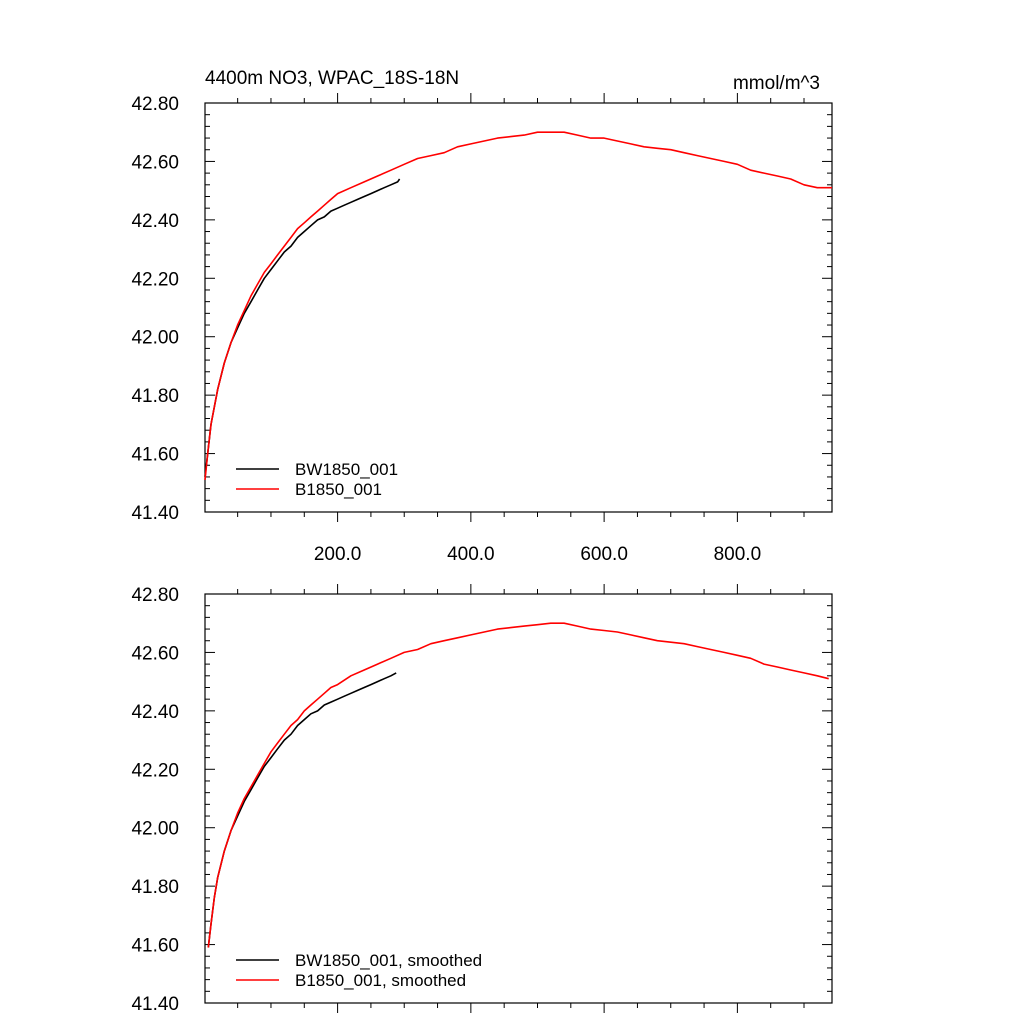 This screenshot has height=1024, width=1024. I want to click on x-tick-label: 600.0, so click(604, 554).